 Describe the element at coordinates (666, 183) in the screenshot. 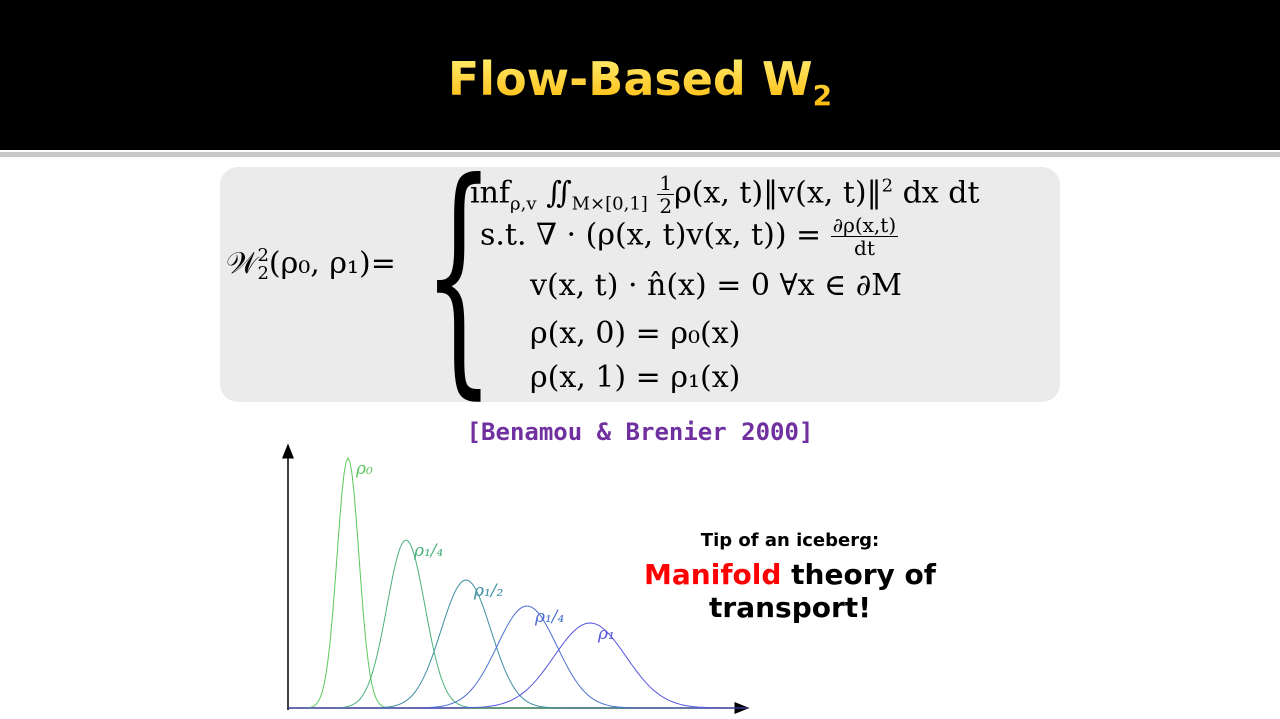

I see `numerator: 1` at that location.